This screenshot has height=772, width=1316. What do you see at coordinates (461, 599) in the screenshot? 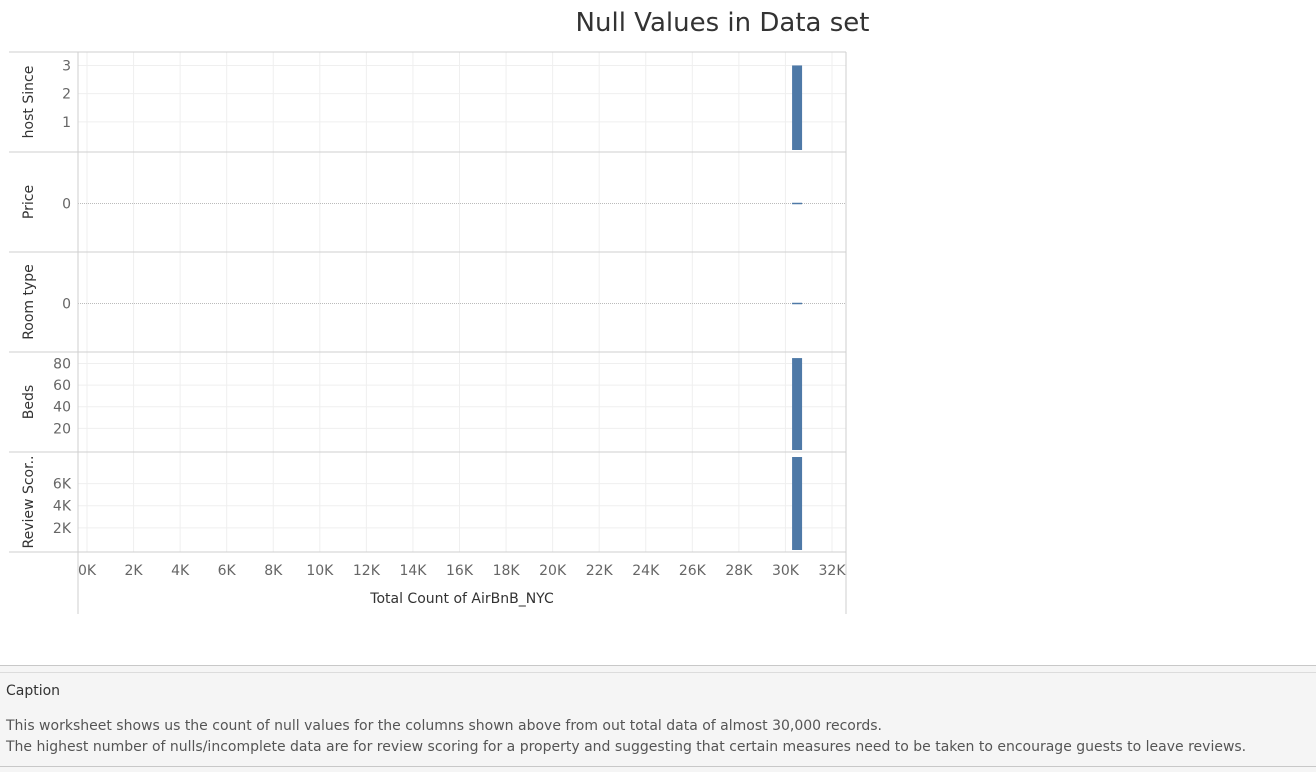
I see `x-axis-title: Total Count of AirBnB_NYC` at bounding box center [461, 599].